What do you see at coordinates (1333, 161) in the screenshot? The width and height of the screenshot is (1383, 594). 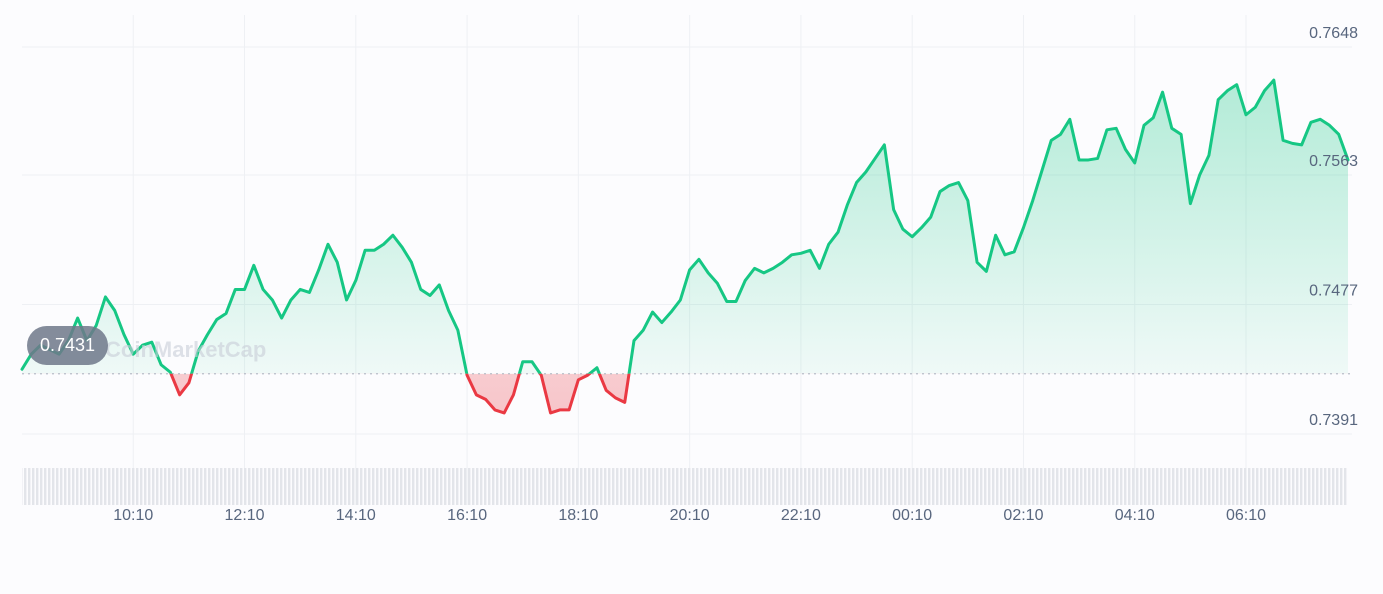 I see `y-tick-label: 0.7563` at bounding box center [1333, 161].